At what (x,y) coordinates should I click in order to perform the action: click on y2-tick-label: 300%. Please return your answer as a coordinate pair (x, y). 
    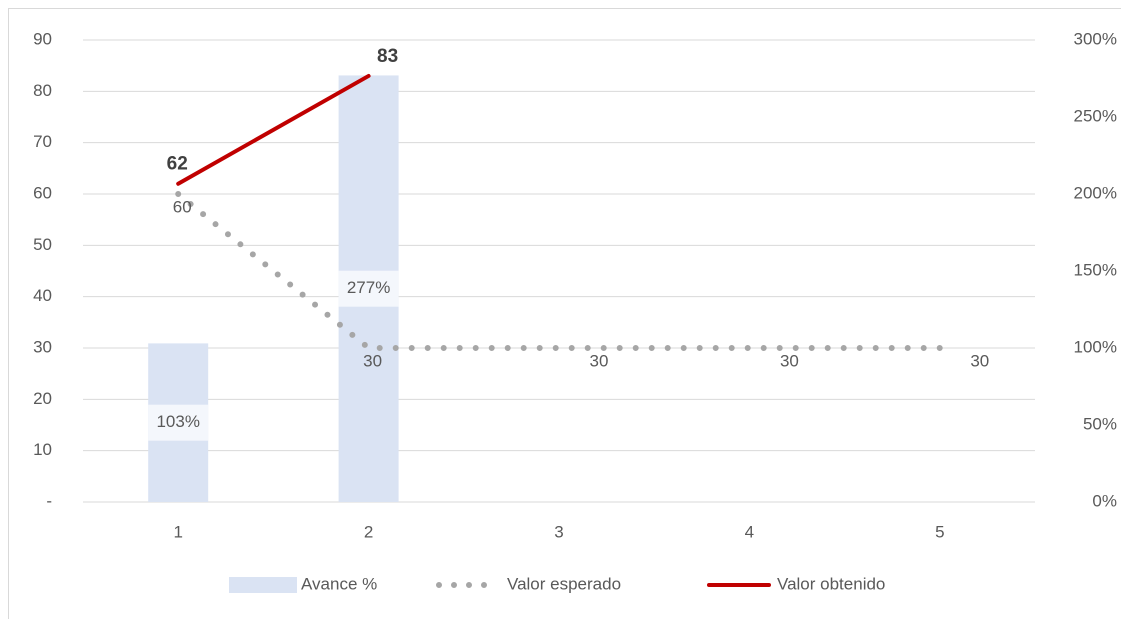
    Looking at the image, I should click on (1095, 38).